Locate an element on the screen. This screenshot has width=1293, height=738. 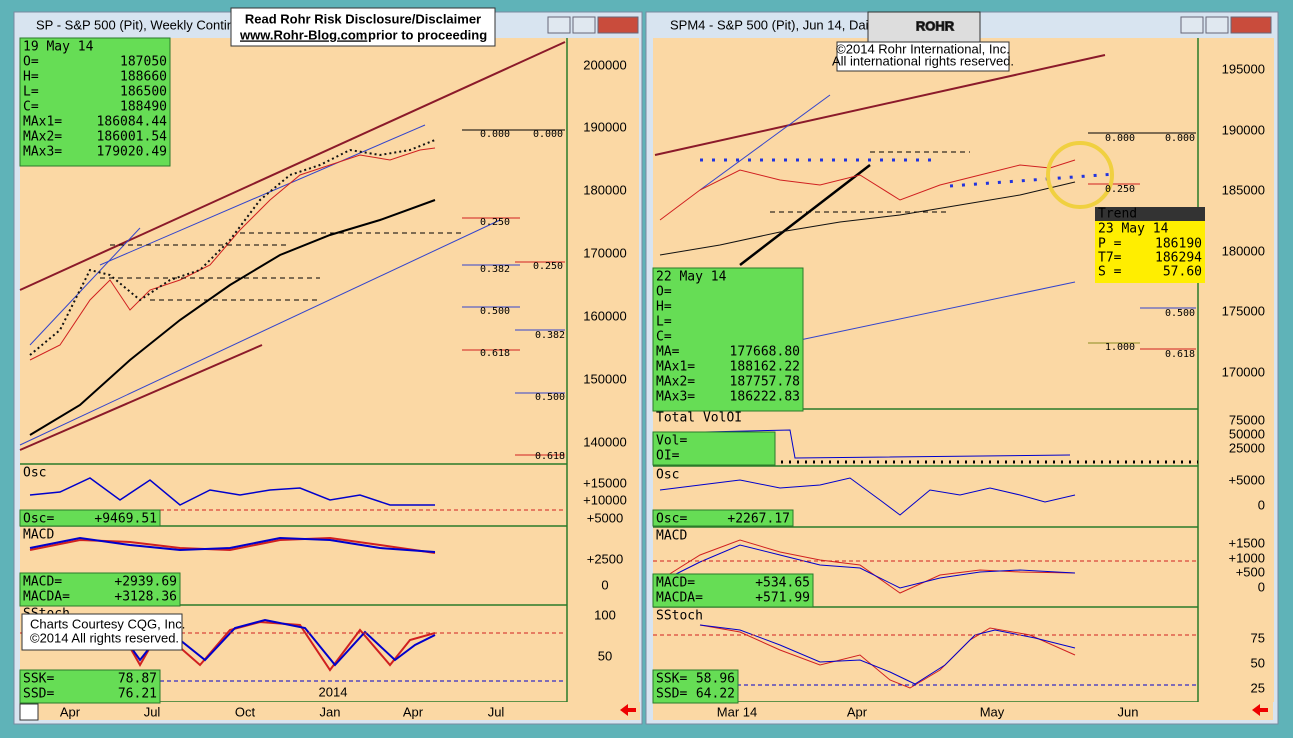
courtesy-text: Charts Courtesy CQG, Inc. is located at coordinates (107, 623).